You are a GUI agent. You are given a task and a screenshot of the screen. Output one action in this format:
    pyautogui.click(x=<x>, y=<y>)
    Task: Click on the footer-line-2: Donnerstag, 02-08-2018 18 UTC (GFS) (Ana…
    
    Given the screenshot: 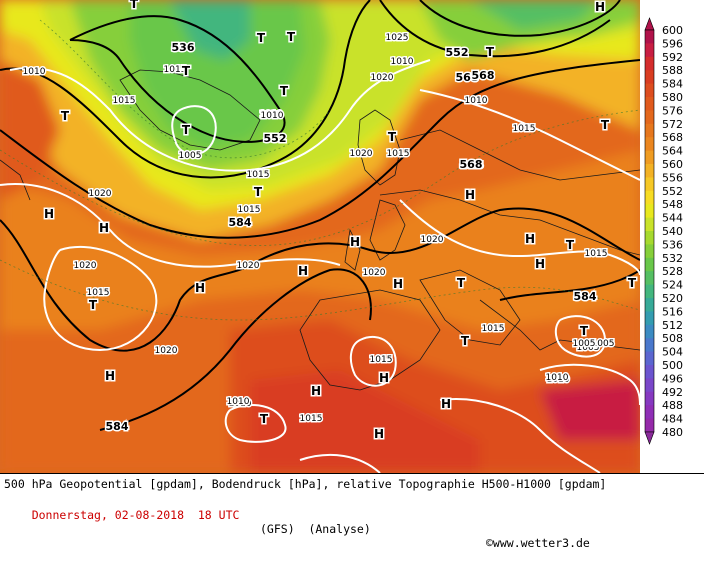 What is the action you would take?
    pyautogui.click(x=297, y=529)
    